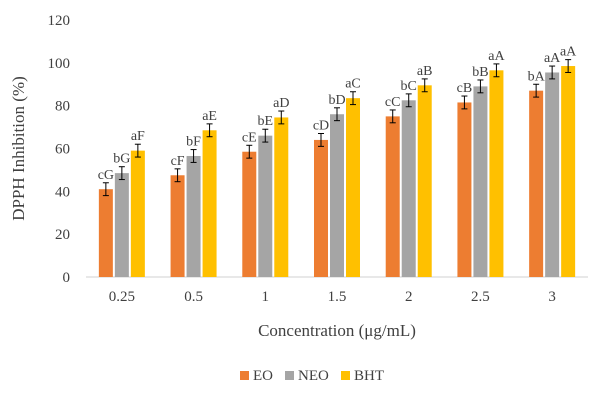  I want to click on x-tick-label: 0.25, so click(122, 297).